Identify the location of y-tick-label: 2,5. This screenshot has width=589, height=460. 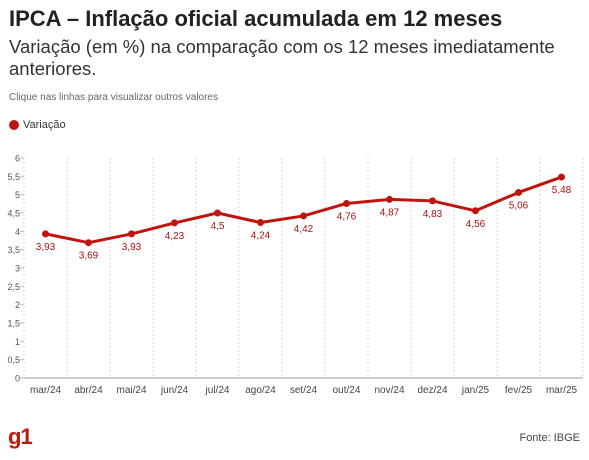
(13, 287).